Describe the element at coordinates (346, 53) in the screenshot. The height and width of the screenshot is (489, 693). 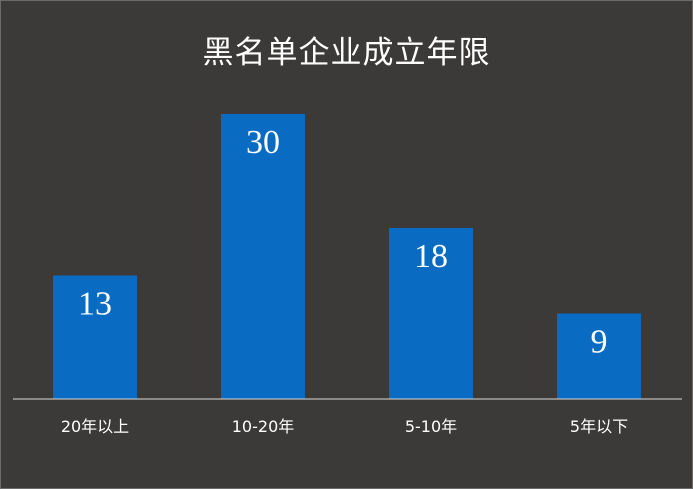
I see `chart-title: 黑名单企业成立年限` at that location.